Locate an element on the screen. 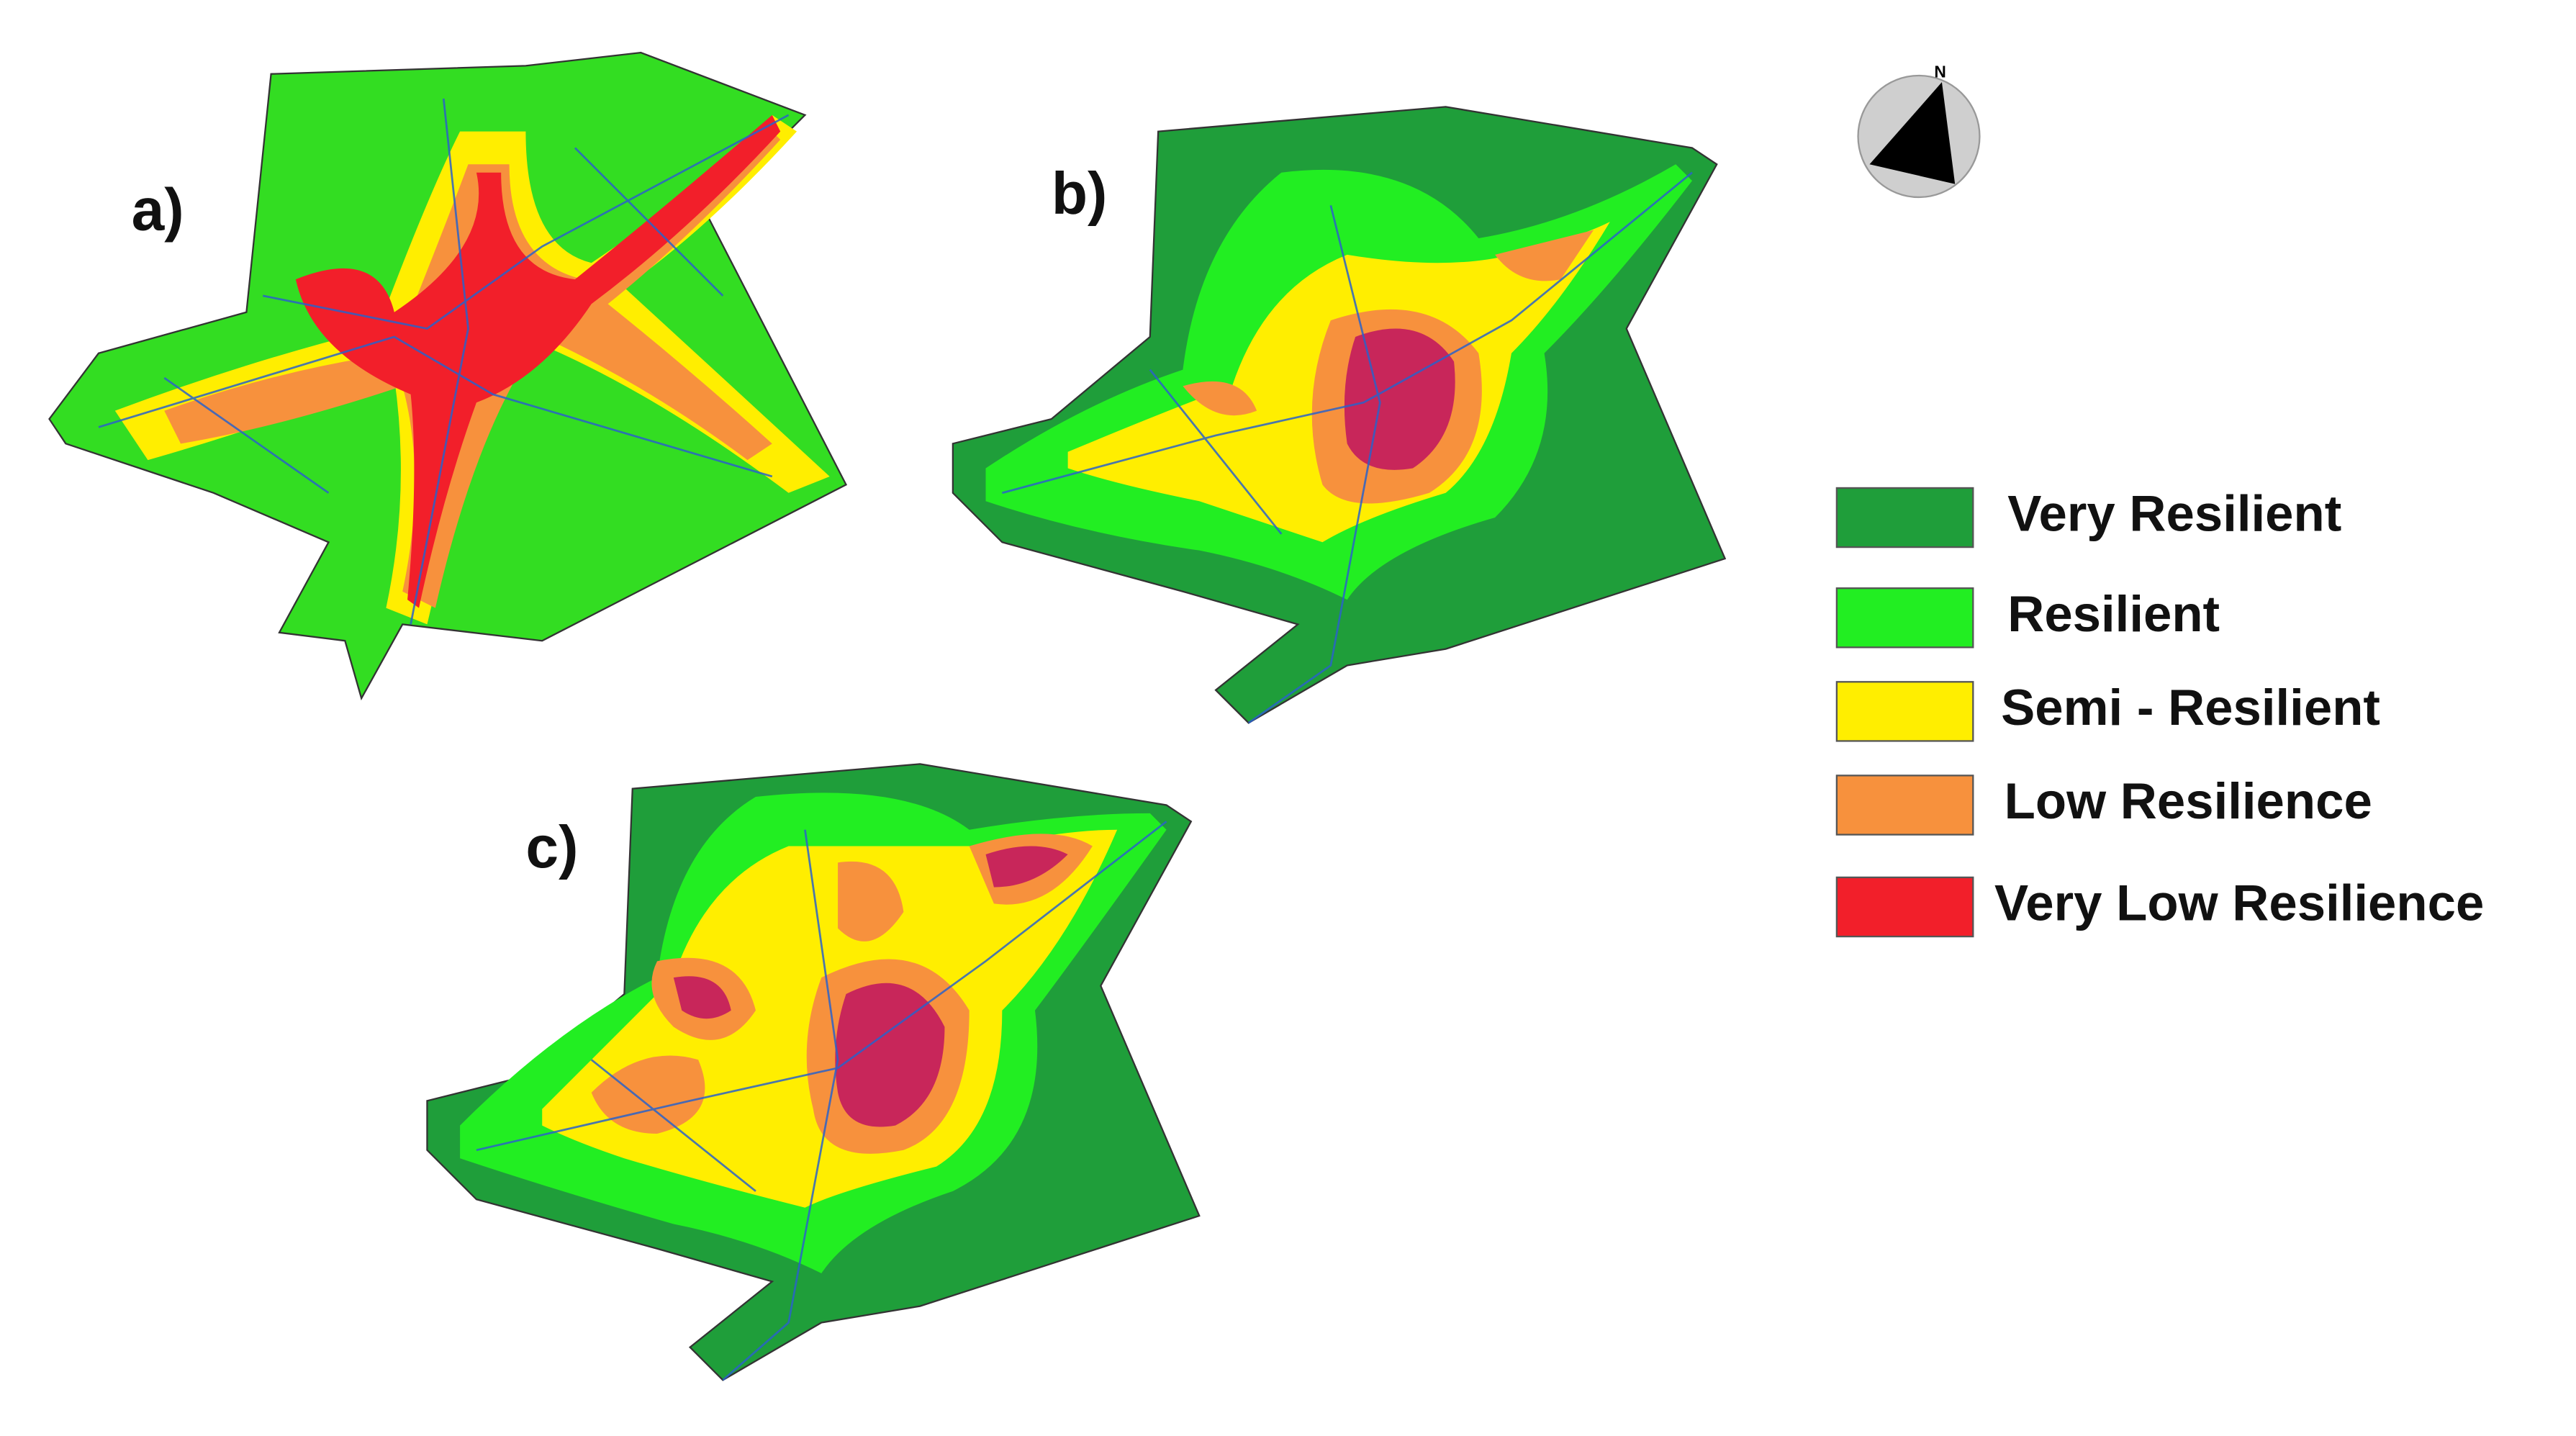 This screenshot has height=1436, width=2576. compass-label: N is located at coordinates (1940, 71).